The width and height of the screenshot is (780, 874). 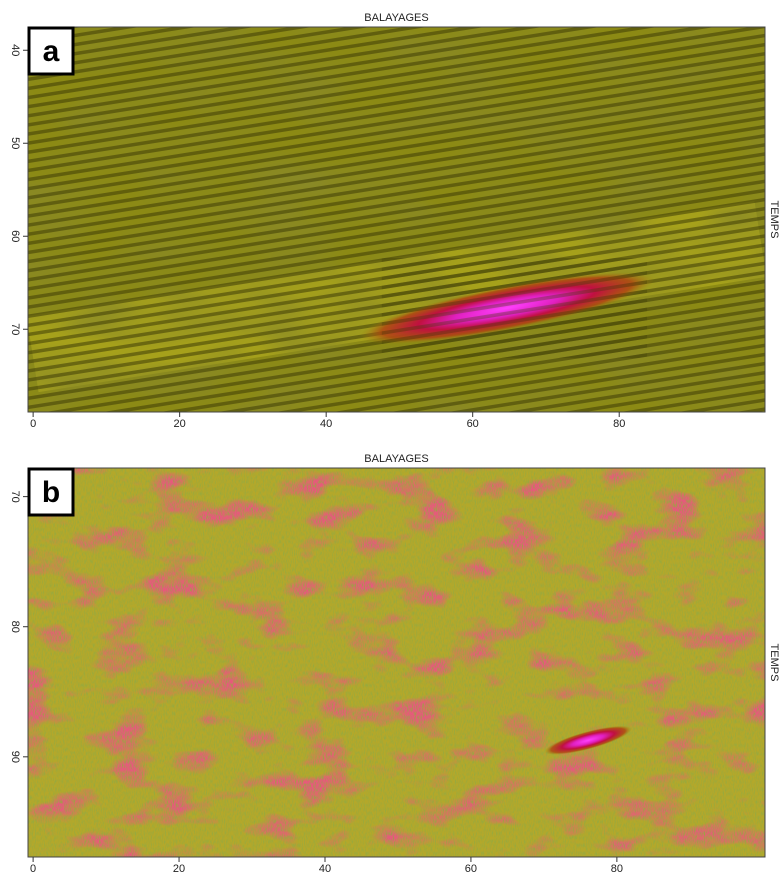 I want to click on y-tick-label: 60, so click(x=15, y=236).